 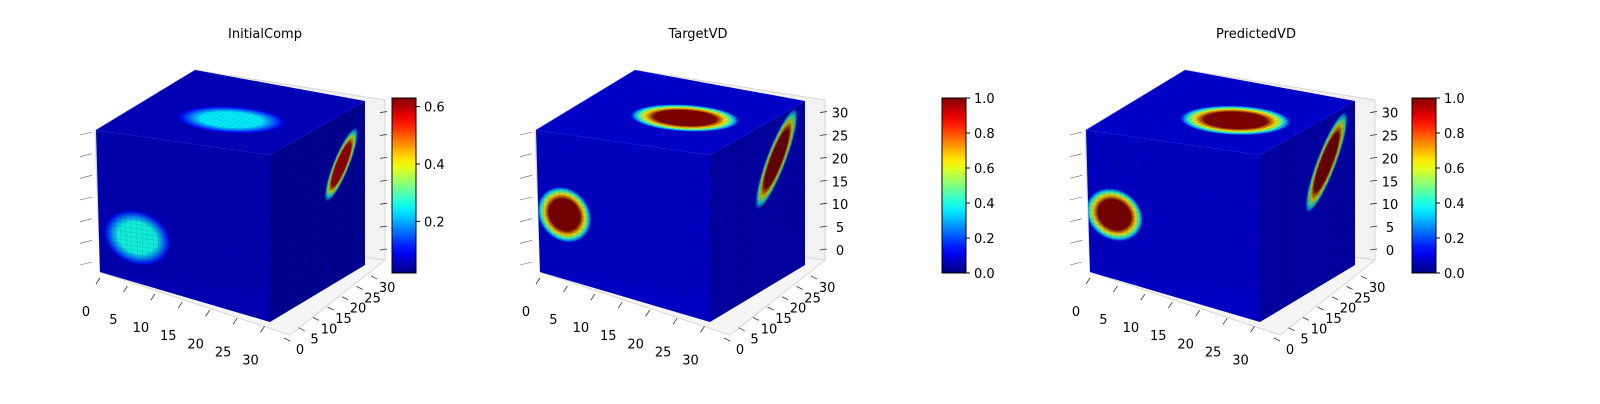 What do you see at coordinates (581, 328) in the screenshot?
I see `x-tick-label: 10` at bounding box center [581, 328].